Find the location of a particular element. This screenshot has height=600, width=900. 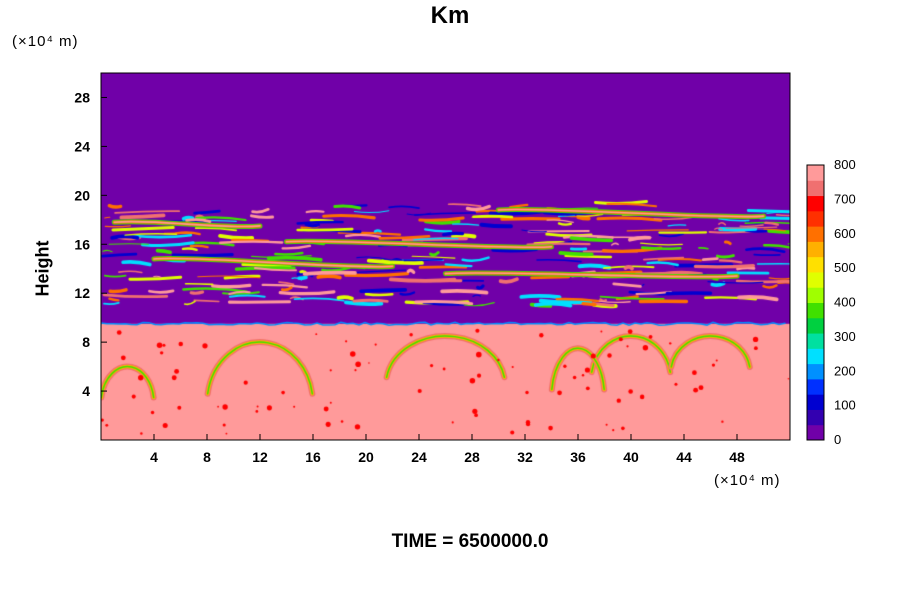

colorbar-label: 100 is located at coordinates (845, 405).